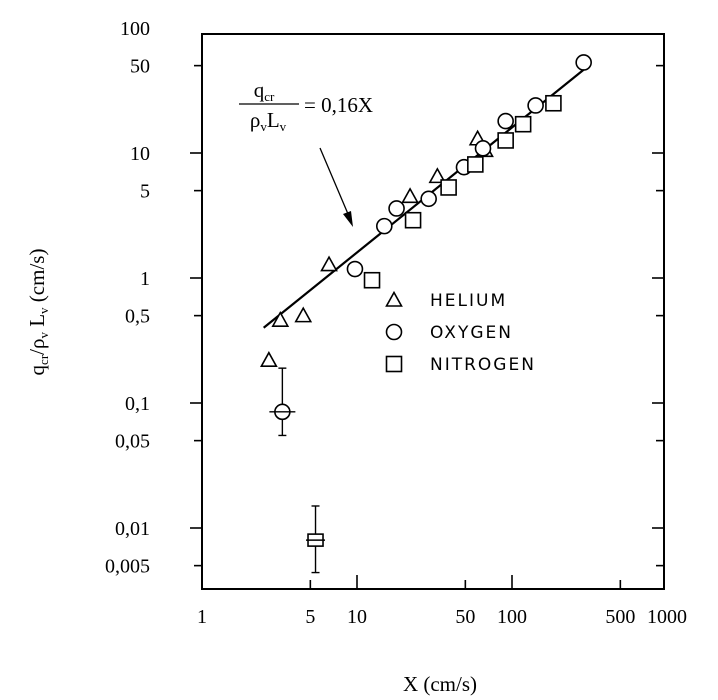 The width and height of the screenshot is (718, 700). I want to click on formula-denominator: ρvLv, so click(268, 121).